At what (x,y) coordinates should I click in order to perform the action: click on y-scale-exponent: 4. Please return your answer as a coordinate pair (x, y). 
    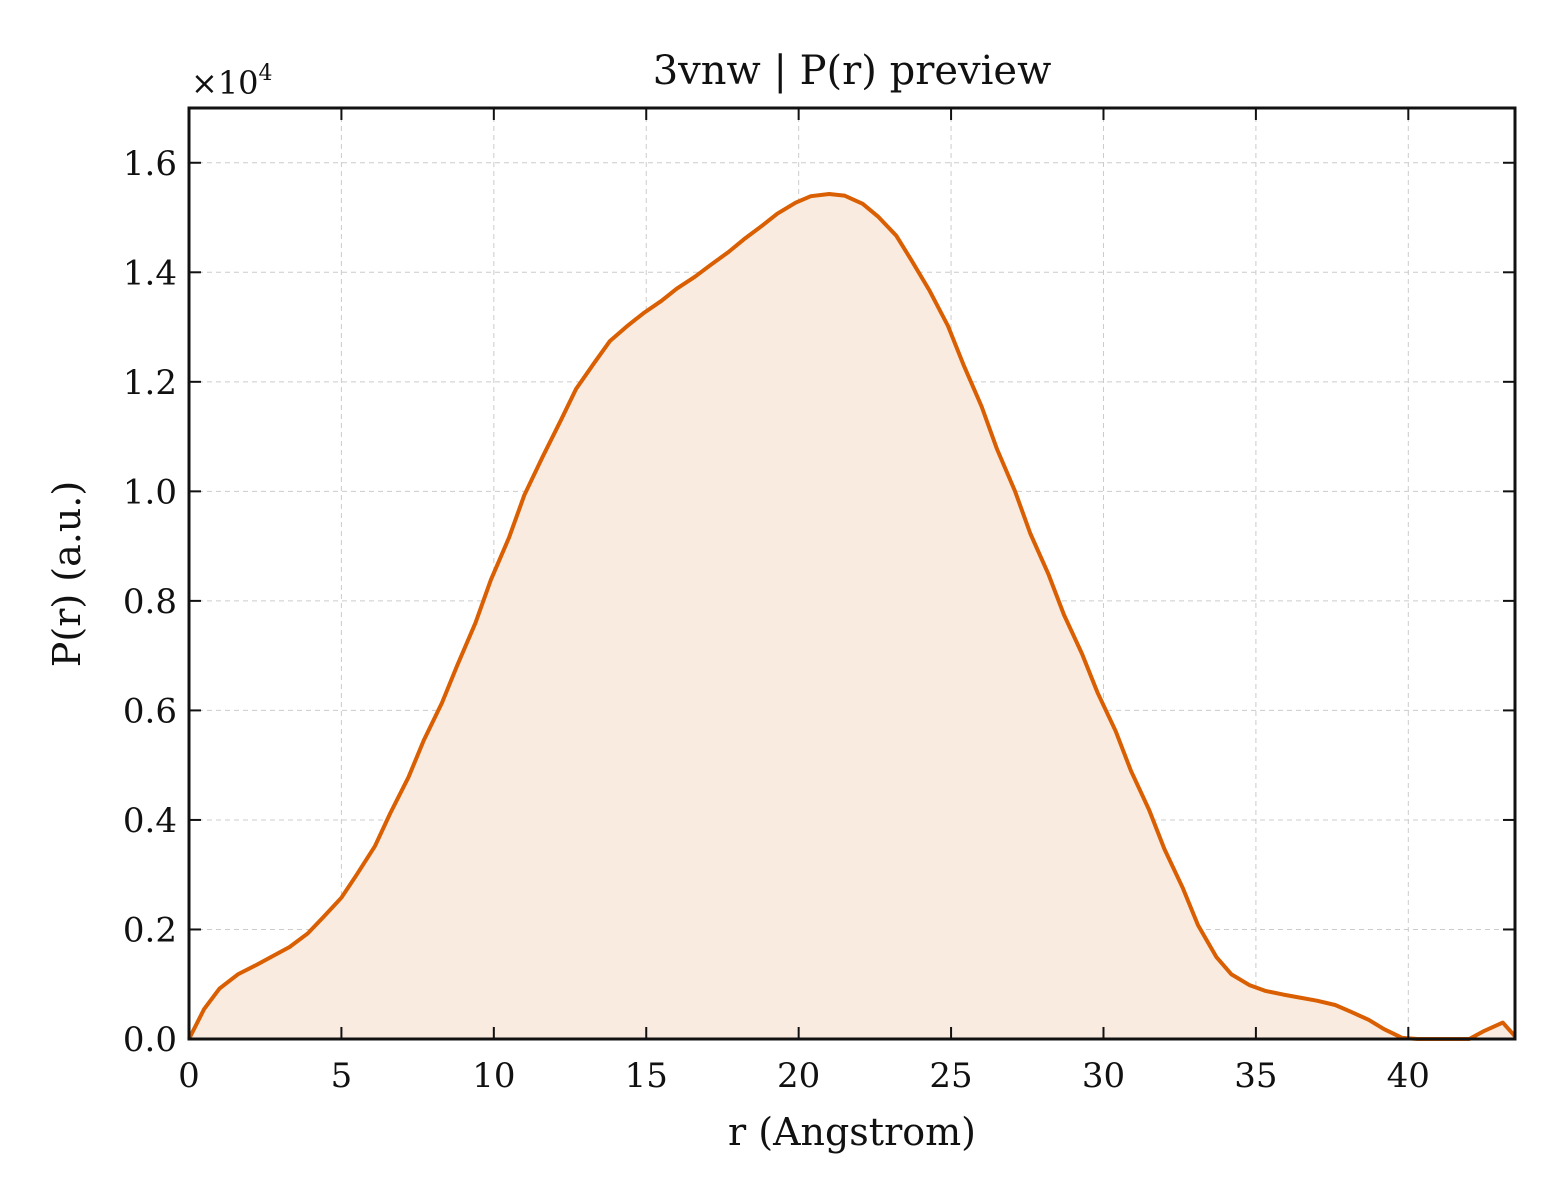
    Looking at the image, I should click on (266, 73).